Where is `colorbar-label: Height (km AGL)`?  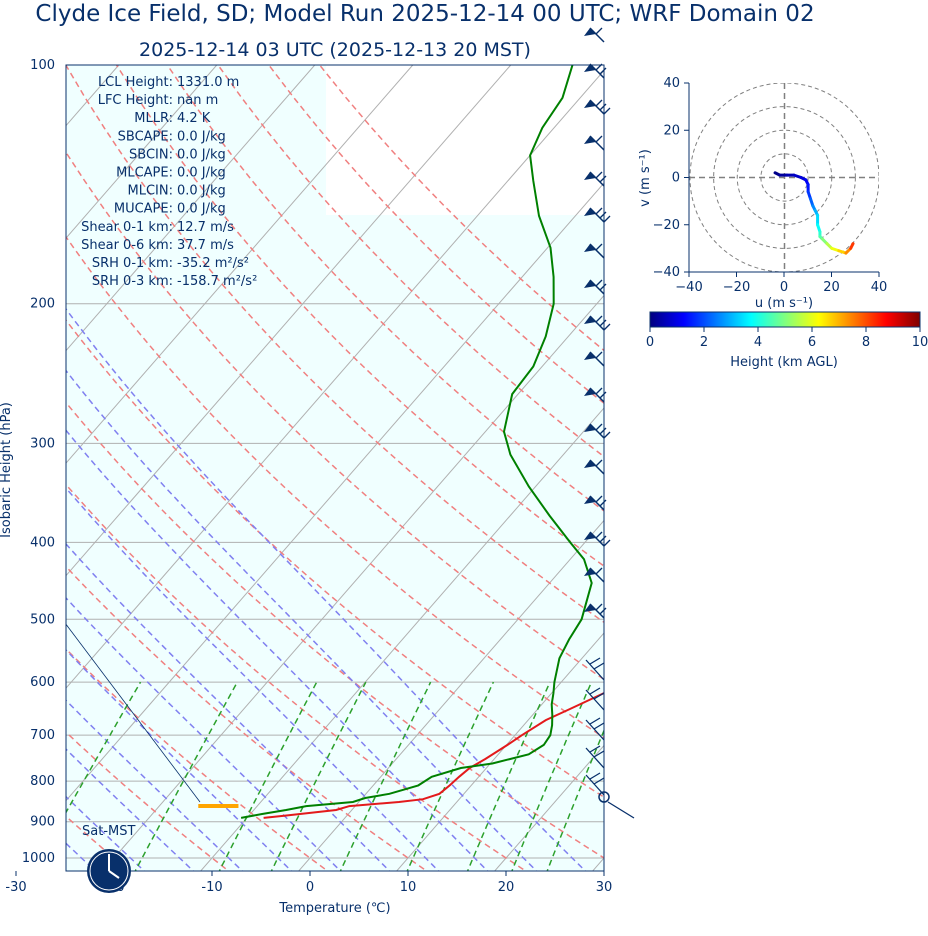 colorbar-label: Height (km AGL) is located at coordinates (784, 362).